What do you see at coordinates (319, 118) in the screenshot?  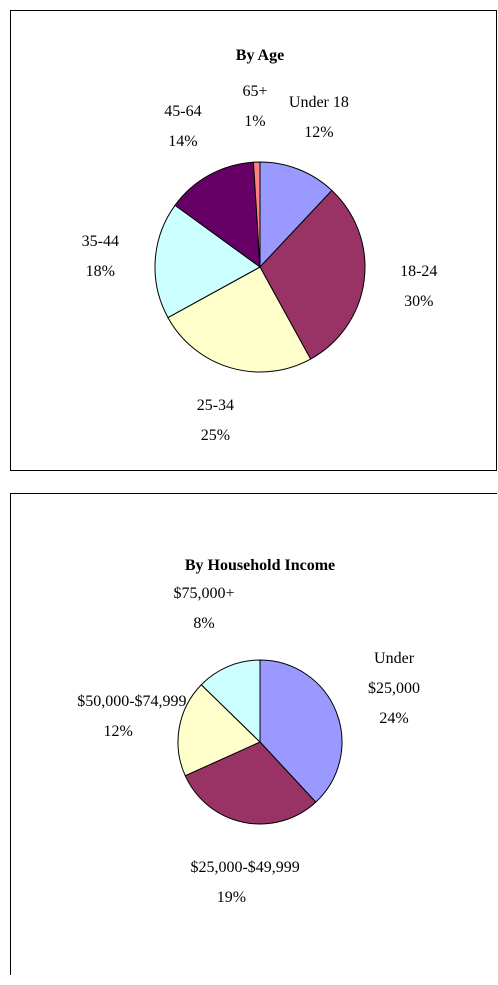 I see `slice-label: Under 18 12%` at bounding box center [319, 118].